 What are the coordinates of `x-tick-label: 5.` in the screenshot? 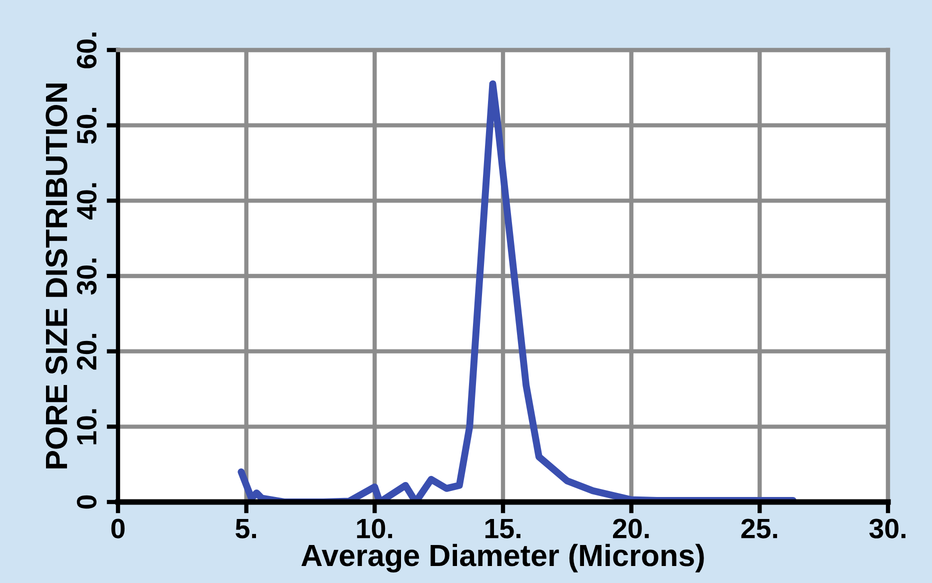 It's located at (246, 528).